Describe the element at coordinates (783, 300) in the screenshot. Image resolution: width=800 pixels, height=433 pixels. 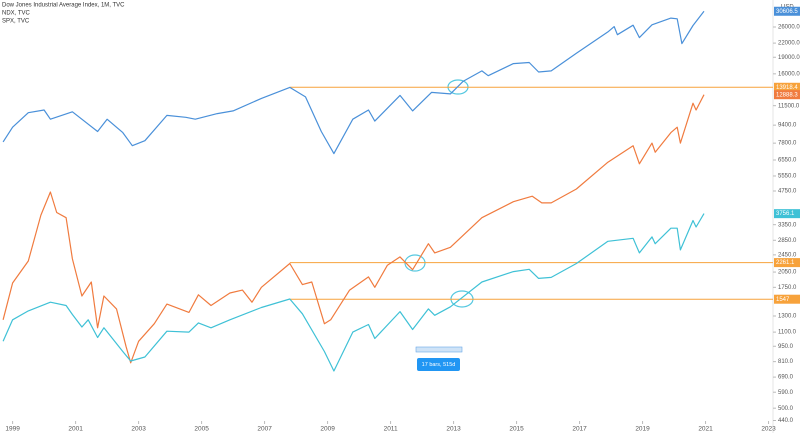
I see `level-label: 1547` at that location.